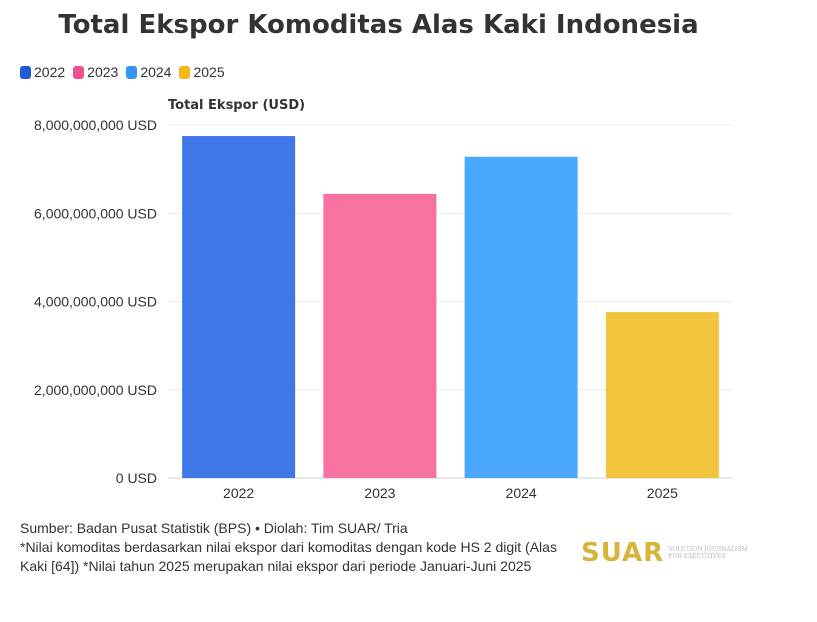 This screenshot has width=817, height=622. I want to click on legend-item-2022: 2022, so click(42, 72).